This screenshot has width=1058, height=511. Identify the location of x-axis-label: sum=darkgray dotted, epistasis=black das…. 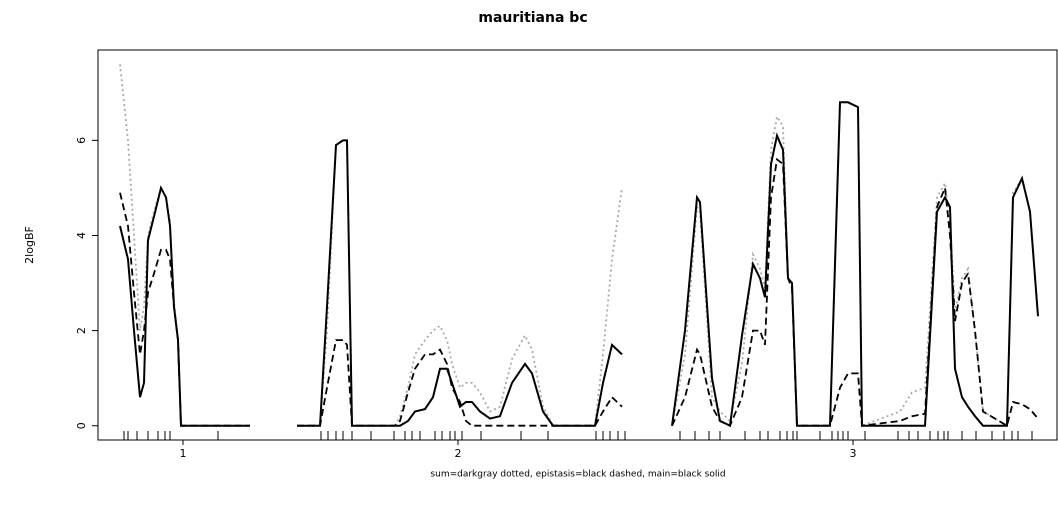
(577, 475).